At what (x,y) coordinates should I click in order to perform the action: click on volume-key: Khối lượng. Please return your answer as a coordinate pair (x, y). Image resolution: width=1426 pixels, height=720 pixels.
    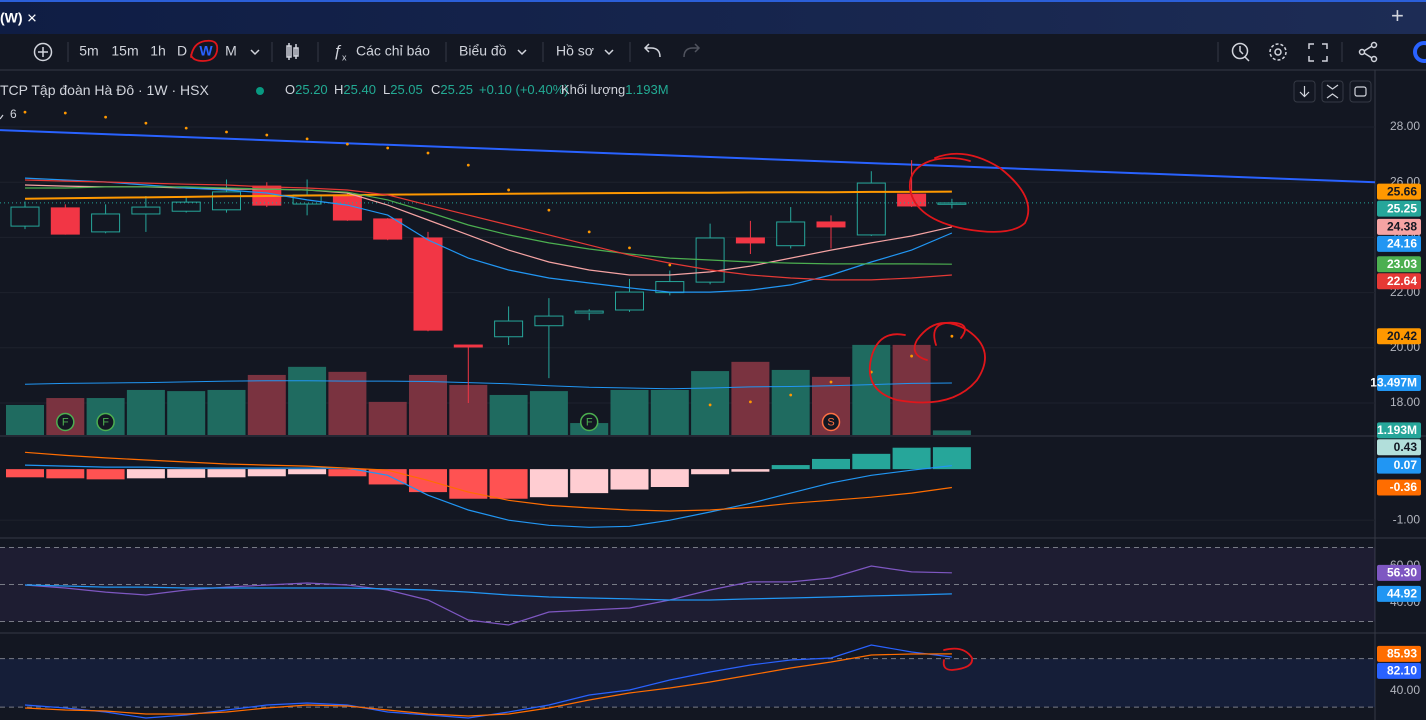
    Looking at the image, I should click on (593, 89).